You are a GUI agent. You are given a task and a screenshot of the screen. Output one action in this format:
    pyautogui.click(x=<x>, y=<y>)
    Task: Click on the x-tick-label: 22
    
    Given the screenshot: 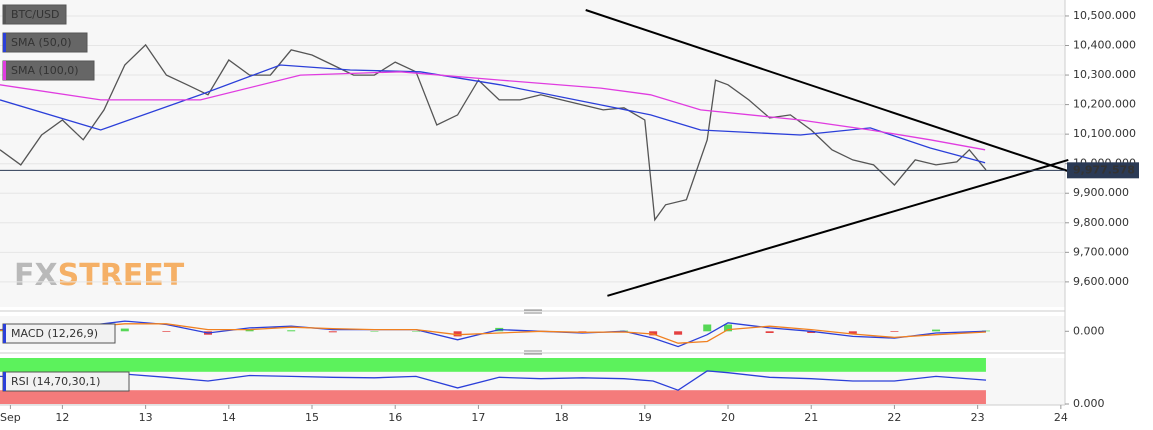 What is the action you would take?
    pyautogui.click(x=894, y=417)
    